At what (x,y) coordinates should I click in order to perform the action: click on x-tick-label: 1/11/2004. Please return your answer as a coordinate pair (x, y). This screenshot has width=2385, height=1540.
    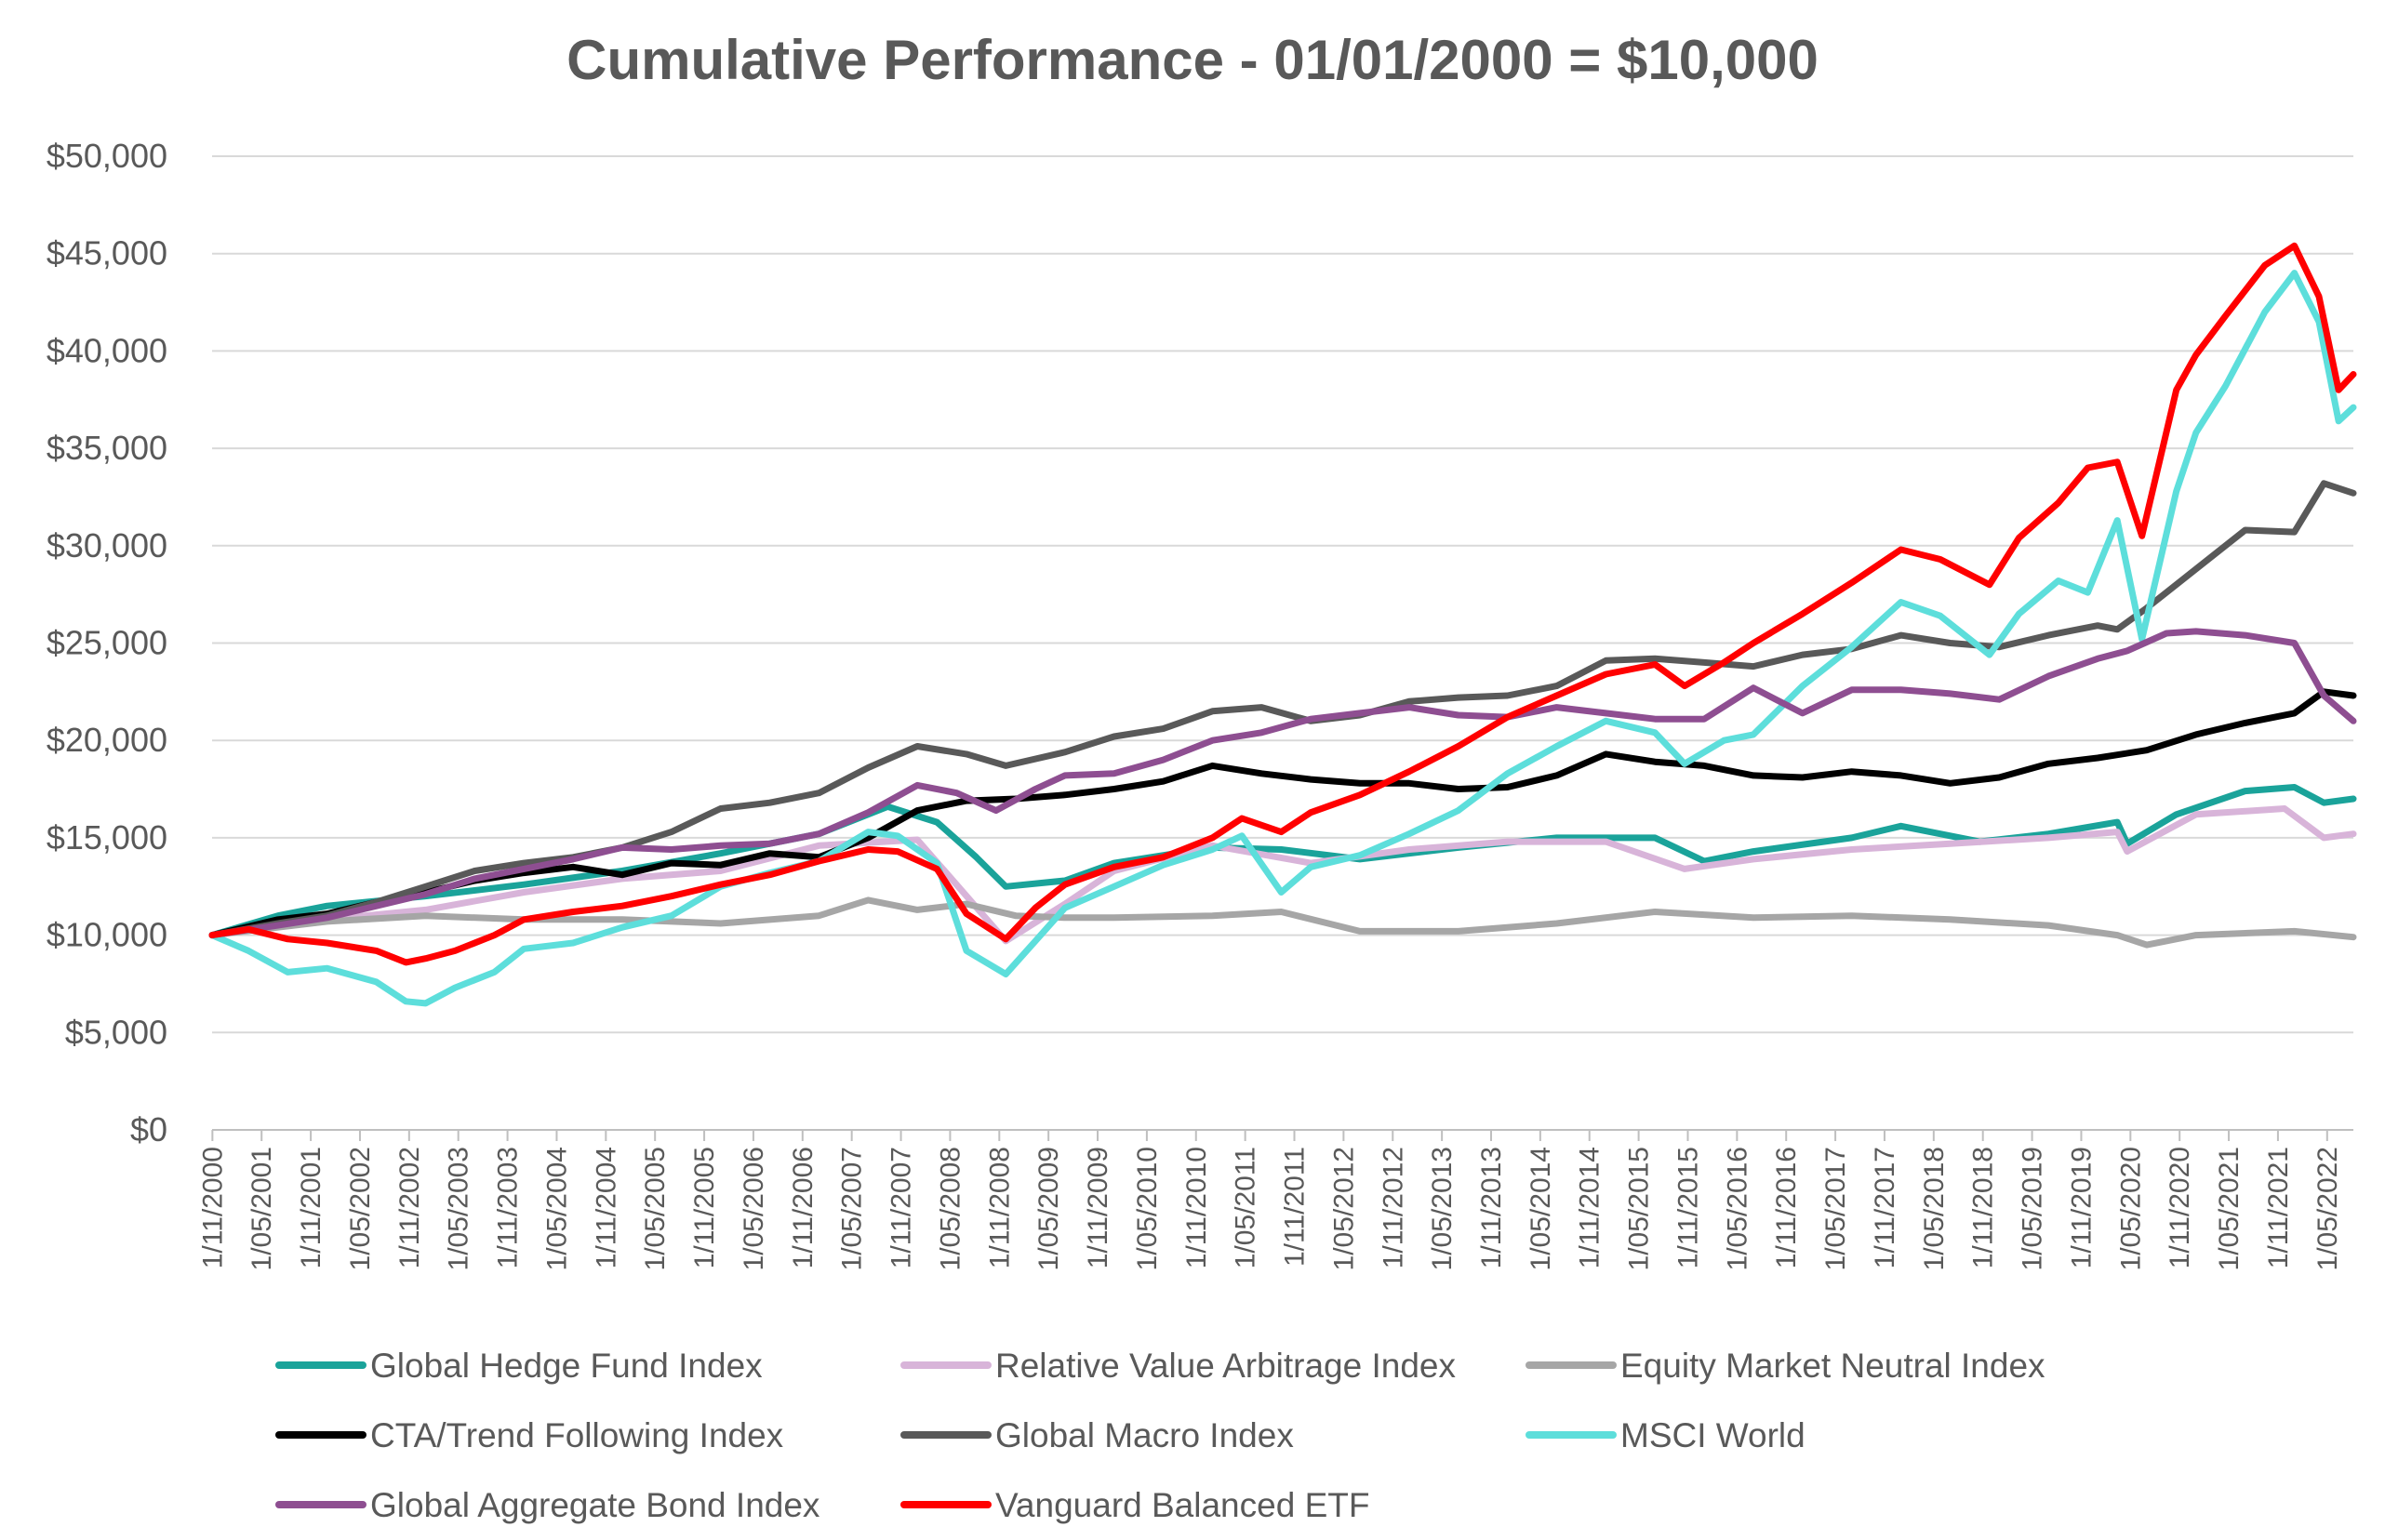
    Looking at the image, I should click on (606, 1207).